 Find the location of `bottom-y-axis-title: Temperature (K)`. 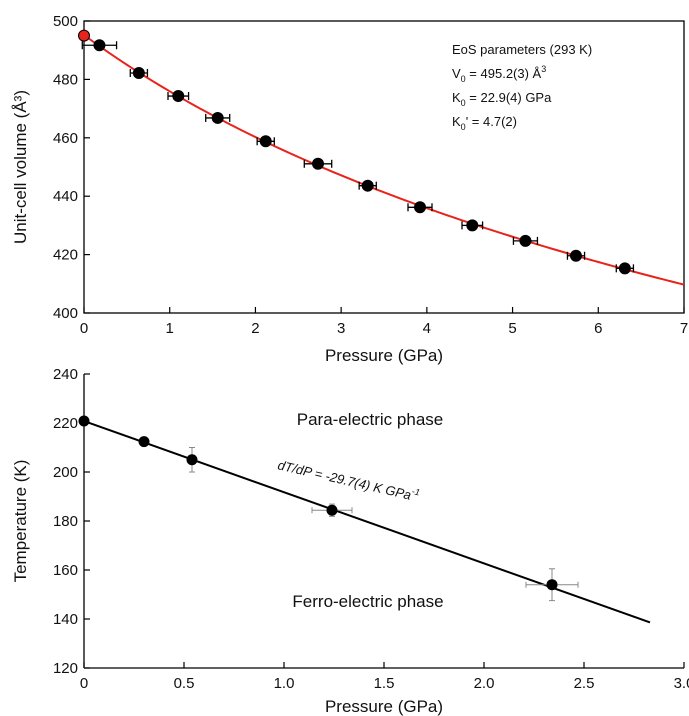

bottom-y-axis-title: Temperature (K) is located at coordinates (20, 521).